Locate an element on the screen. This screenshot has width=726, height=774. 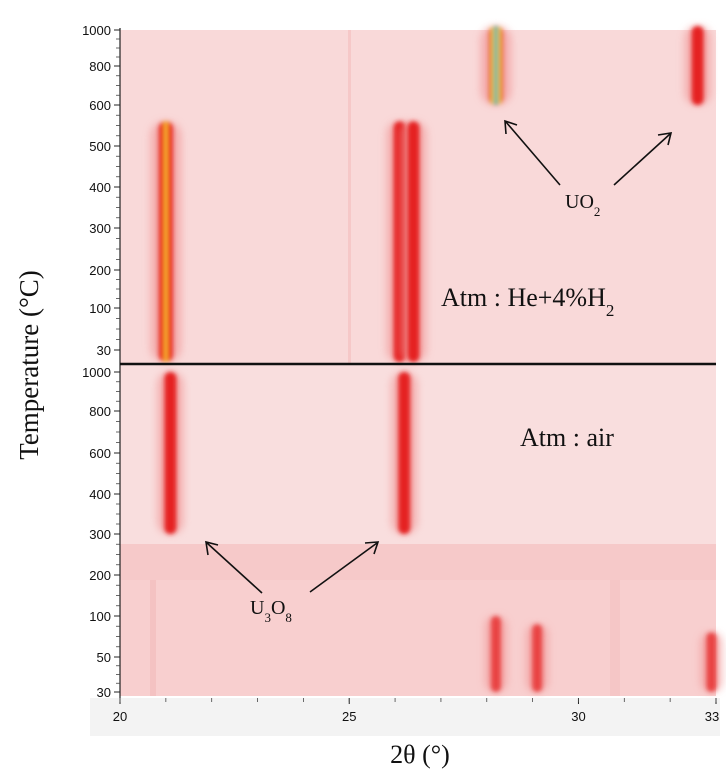
y-tick-label: 500 is located at coordinates (100, 146).